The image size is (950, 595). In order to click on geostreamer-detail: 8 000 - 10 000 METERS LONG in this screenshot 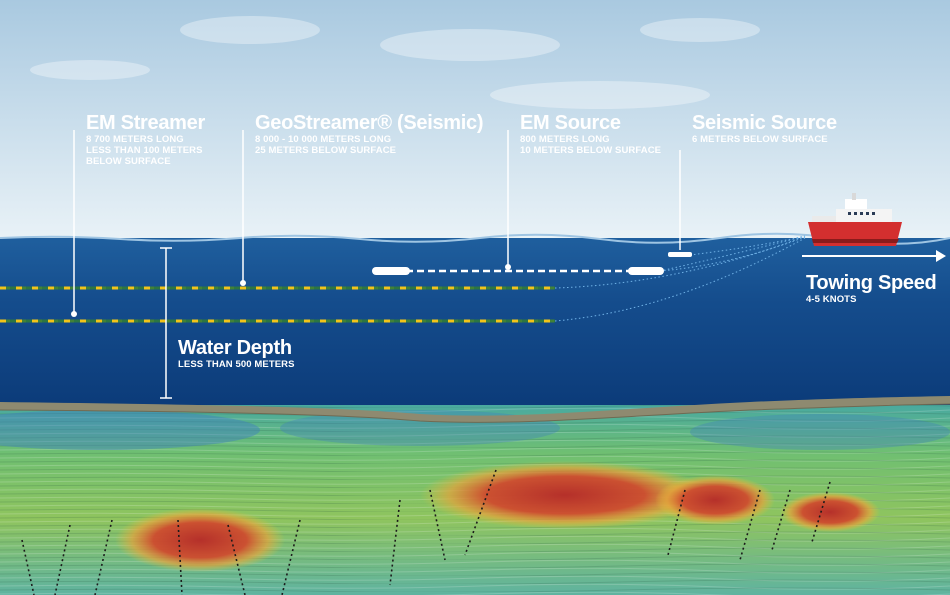, I will do `click(323, 139)`.